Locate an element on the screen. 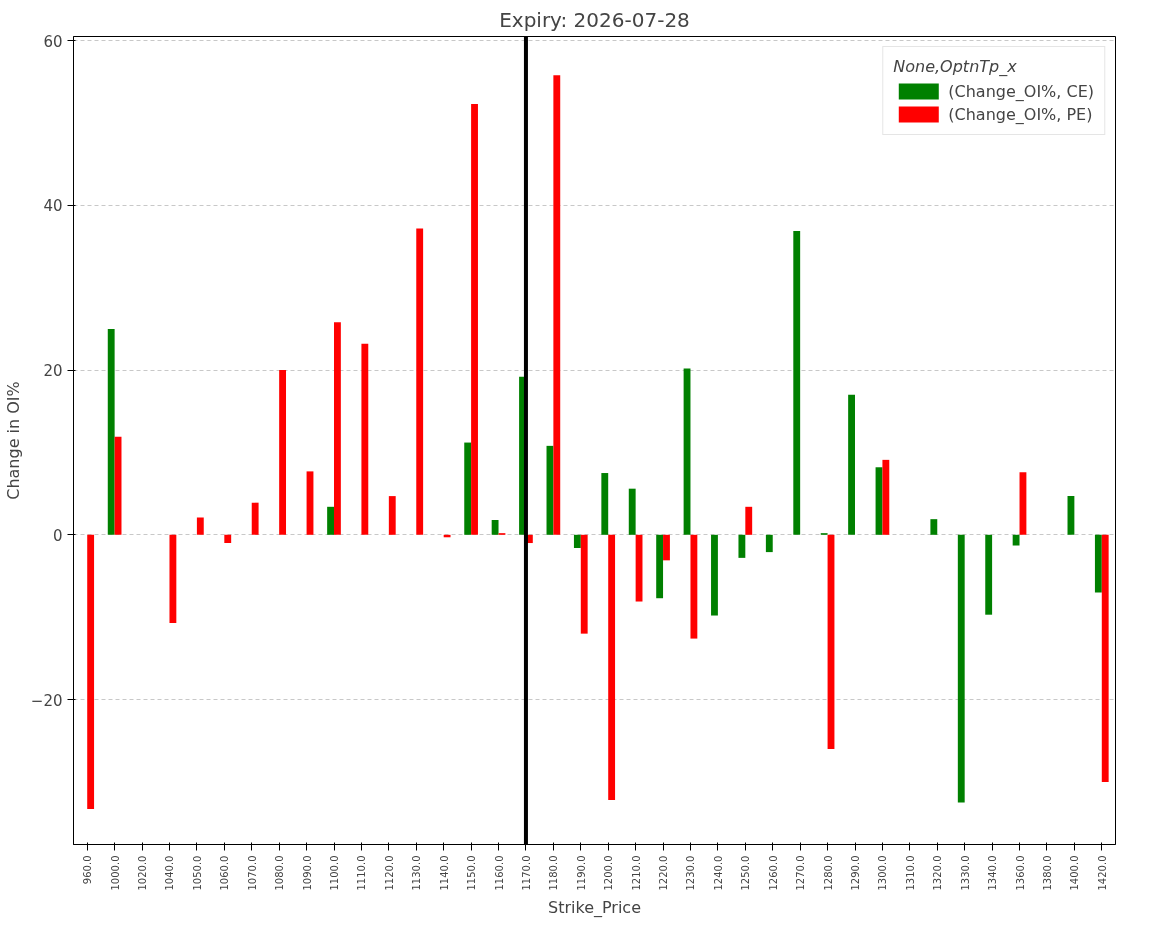 The height and width of the screenshot is (939, 1149). x-tick-label: 1200.0 is located at coordinates (609, 873).